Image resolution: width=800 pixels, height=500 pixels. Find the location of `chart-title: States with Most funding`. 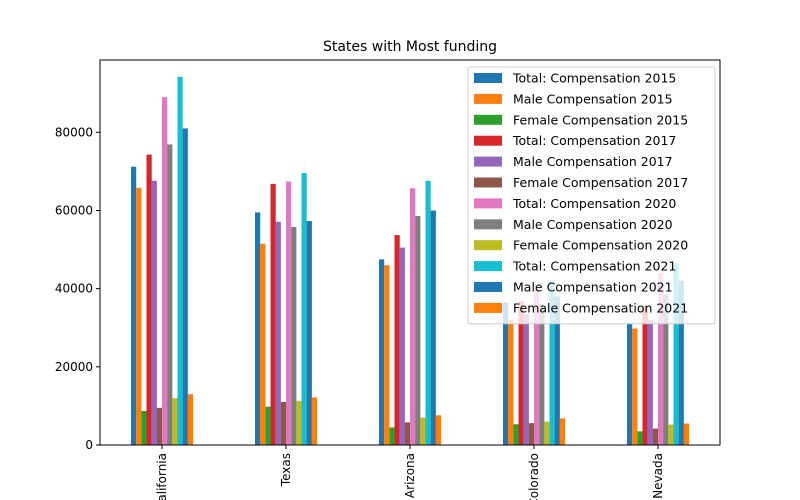

chart-title: States with Most funding is located at coordinates (410, 47).